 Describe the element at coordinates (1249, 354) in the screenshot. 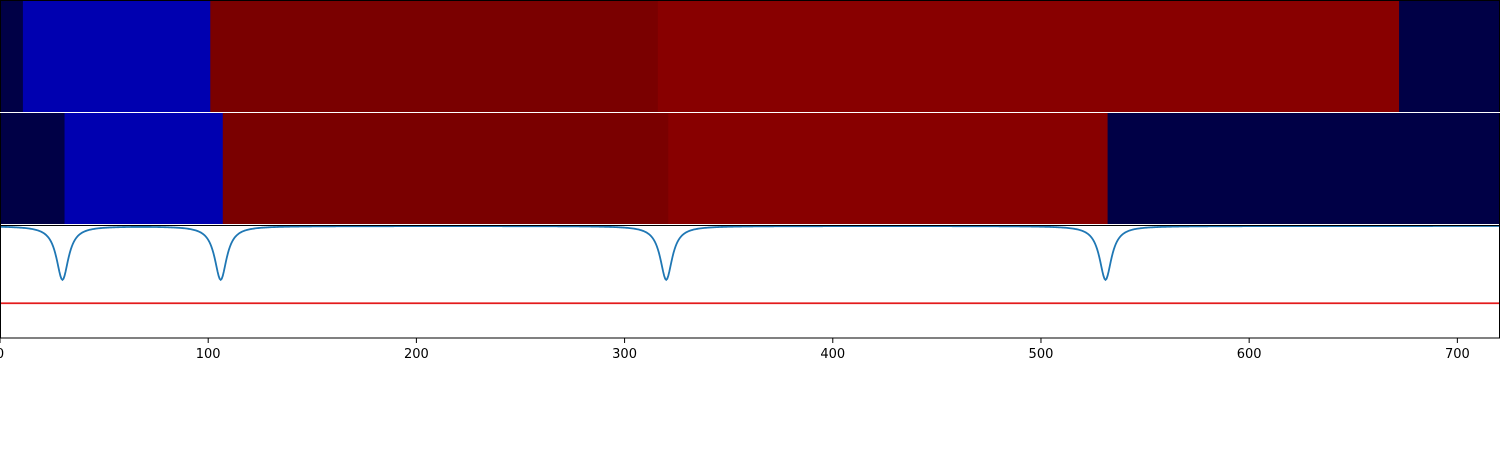

I see `x-tick-label-600: 600` at that location.